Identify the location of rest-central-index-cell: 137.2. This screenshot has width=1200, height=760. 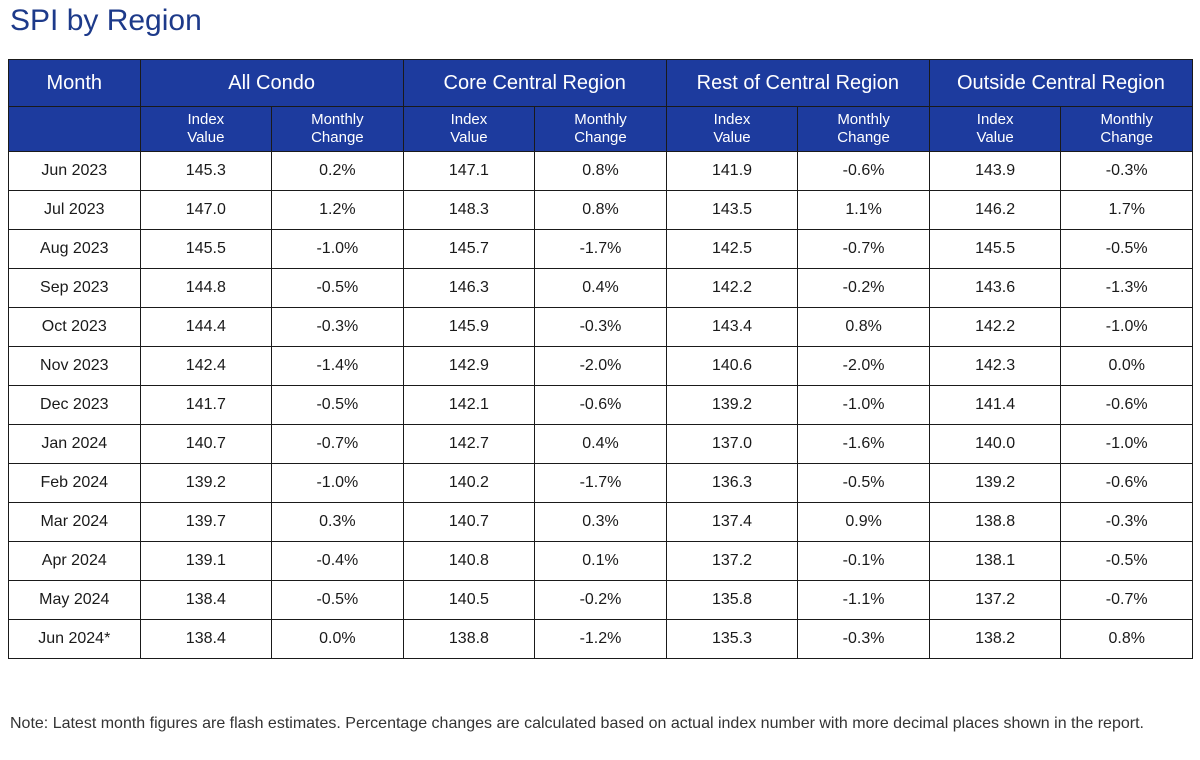
(732, 561).